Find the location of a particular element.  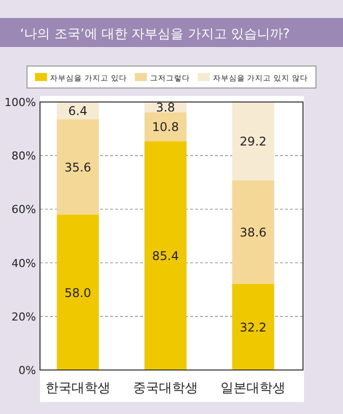

title-band: ‘나의 조국’에 대한 자부심을 가지고 있습니까? is located at coordinates (171, 32).